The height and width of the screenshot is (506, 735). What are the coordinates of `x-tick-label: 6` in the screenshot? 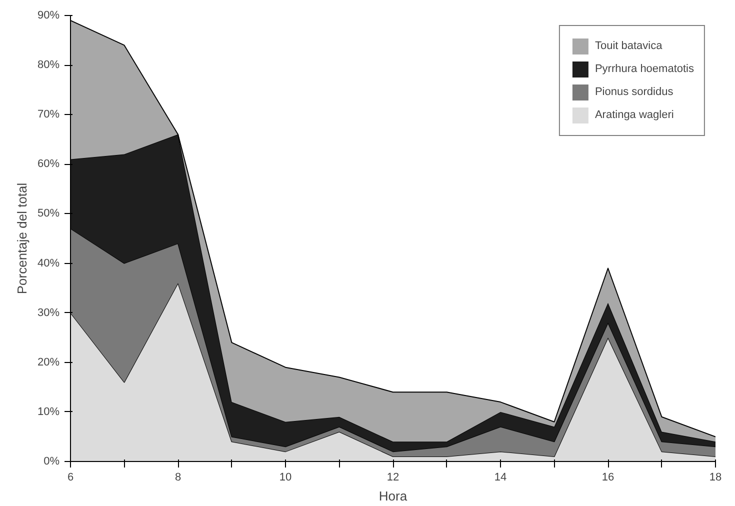 It's located at (70, 478).